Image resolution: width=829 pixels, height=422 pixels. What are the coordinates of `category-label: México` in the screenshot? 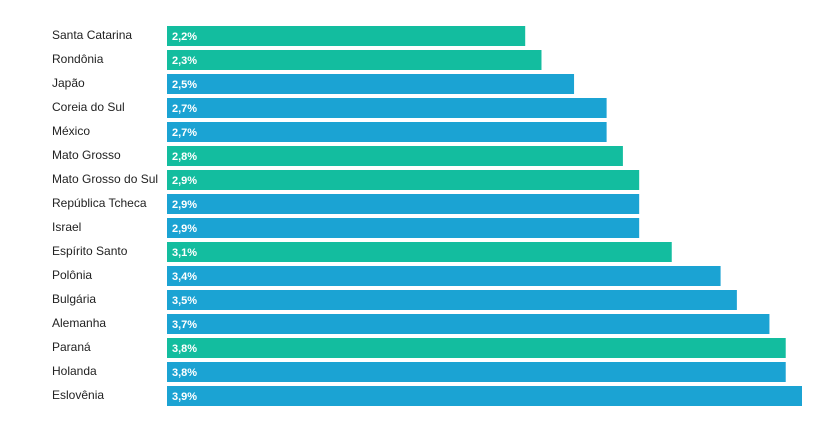 It's located at (71, 131).